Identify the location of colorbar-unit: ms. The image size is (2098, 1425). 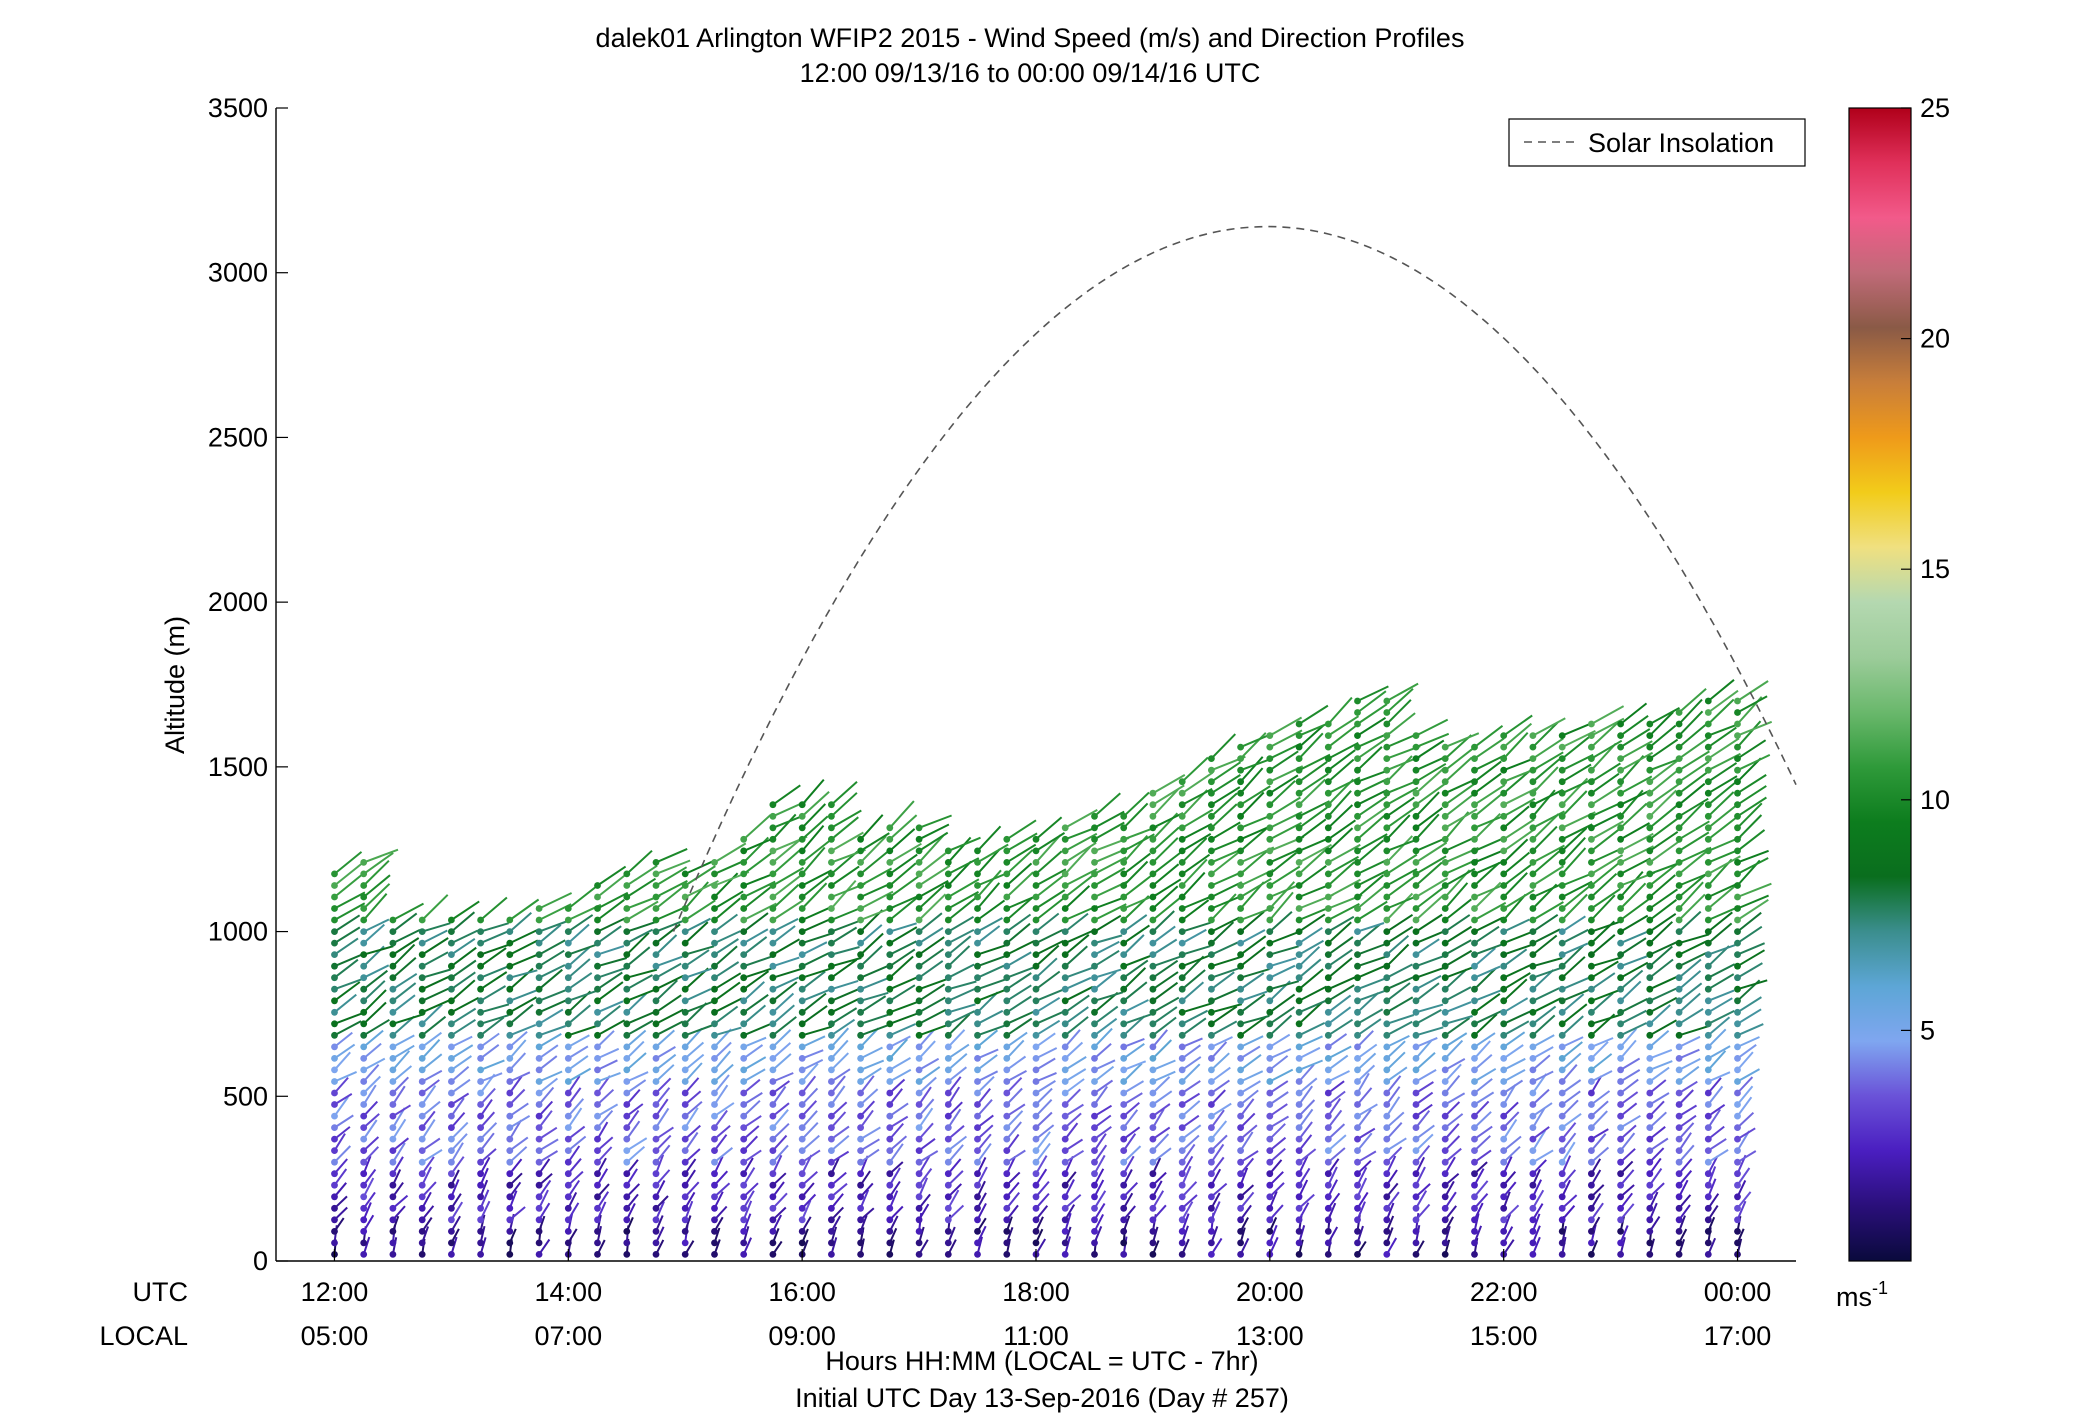
(1854, 1297).